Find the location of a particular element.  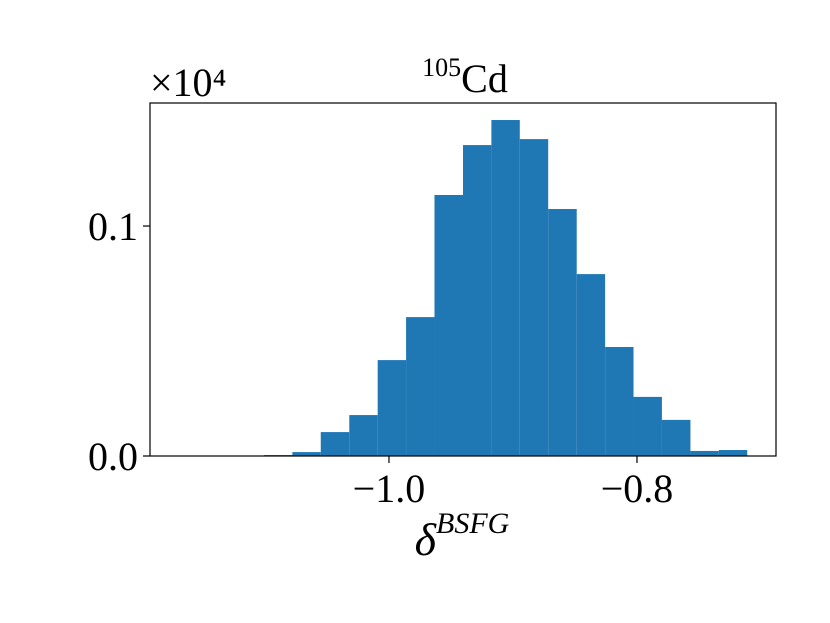

chart-title: 105Cd is located at coordinates (465, 77).